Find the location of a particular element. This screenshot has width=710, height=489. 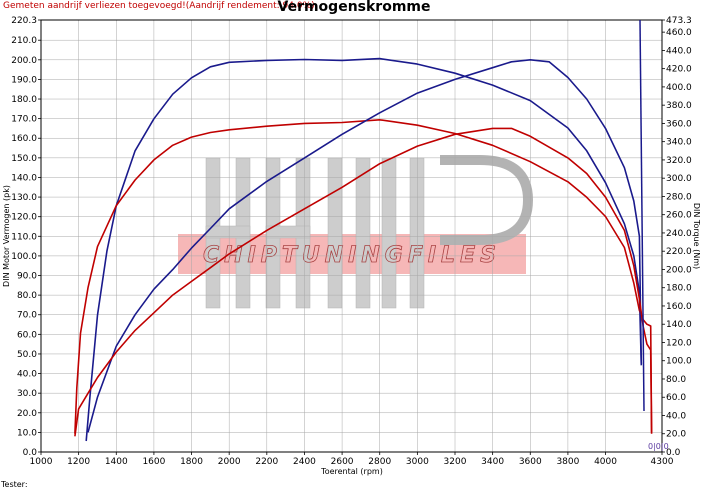

y2-tick-label: 473.3 is located at coordinates (679, 21).